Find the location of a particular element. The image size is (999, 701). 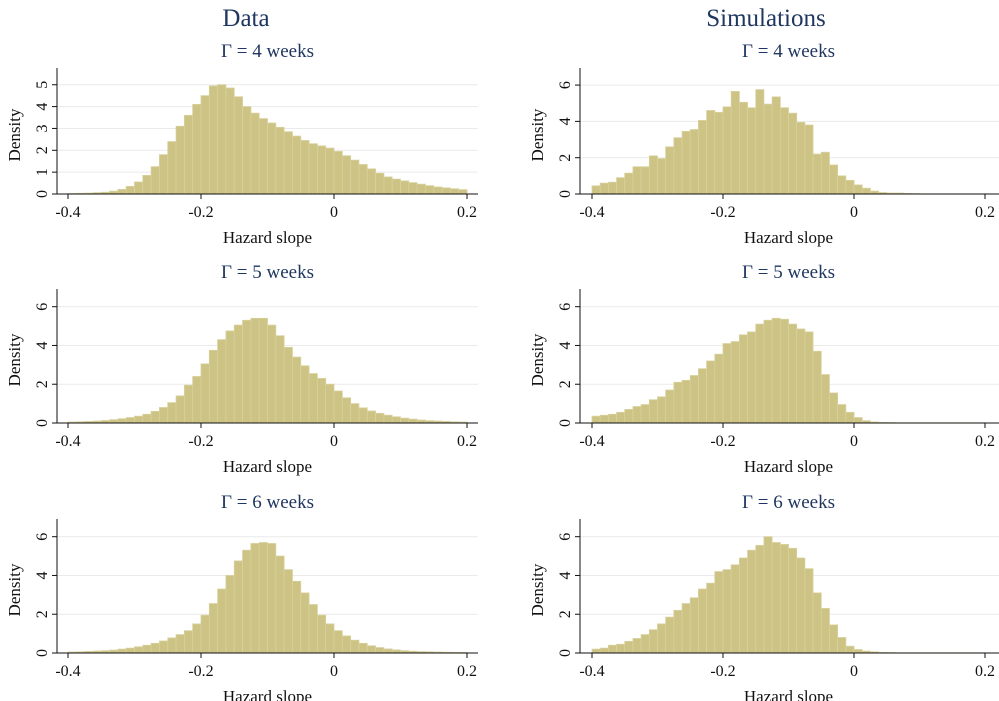

panel-title: Γ = 6 weeks is located at coordinates (788, 502).